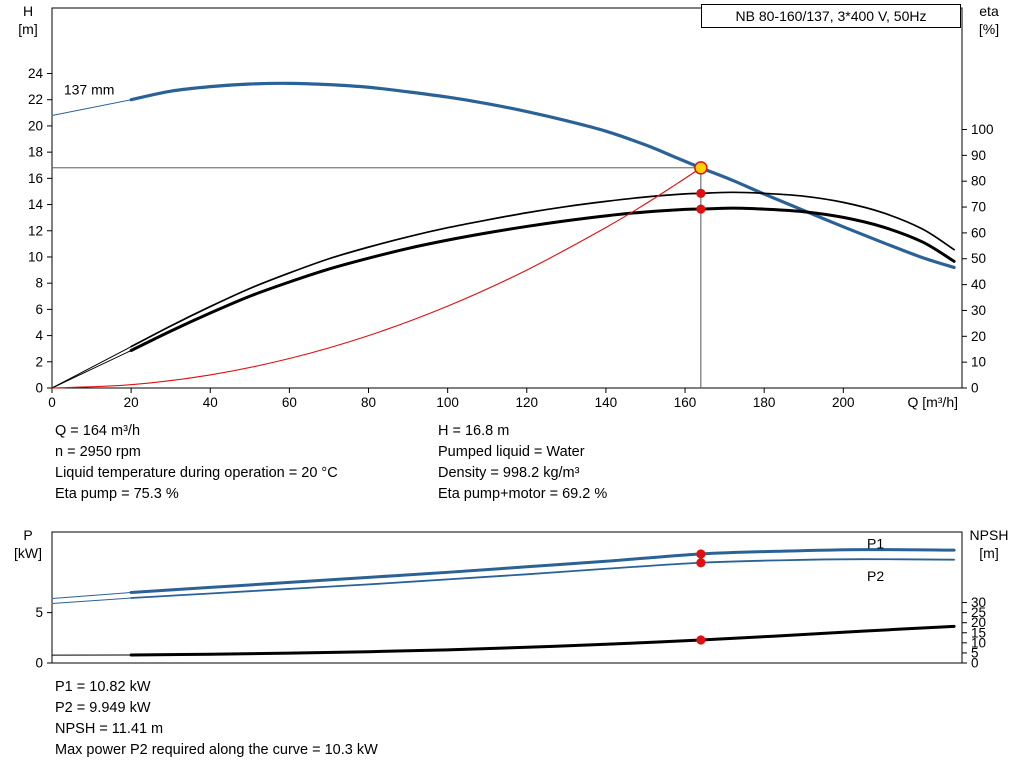 The image size is (1024, 781). What do you see at coordinates (542, 578) in the screenshot?
I see `p2-curve` at bounding box center [542, 578].